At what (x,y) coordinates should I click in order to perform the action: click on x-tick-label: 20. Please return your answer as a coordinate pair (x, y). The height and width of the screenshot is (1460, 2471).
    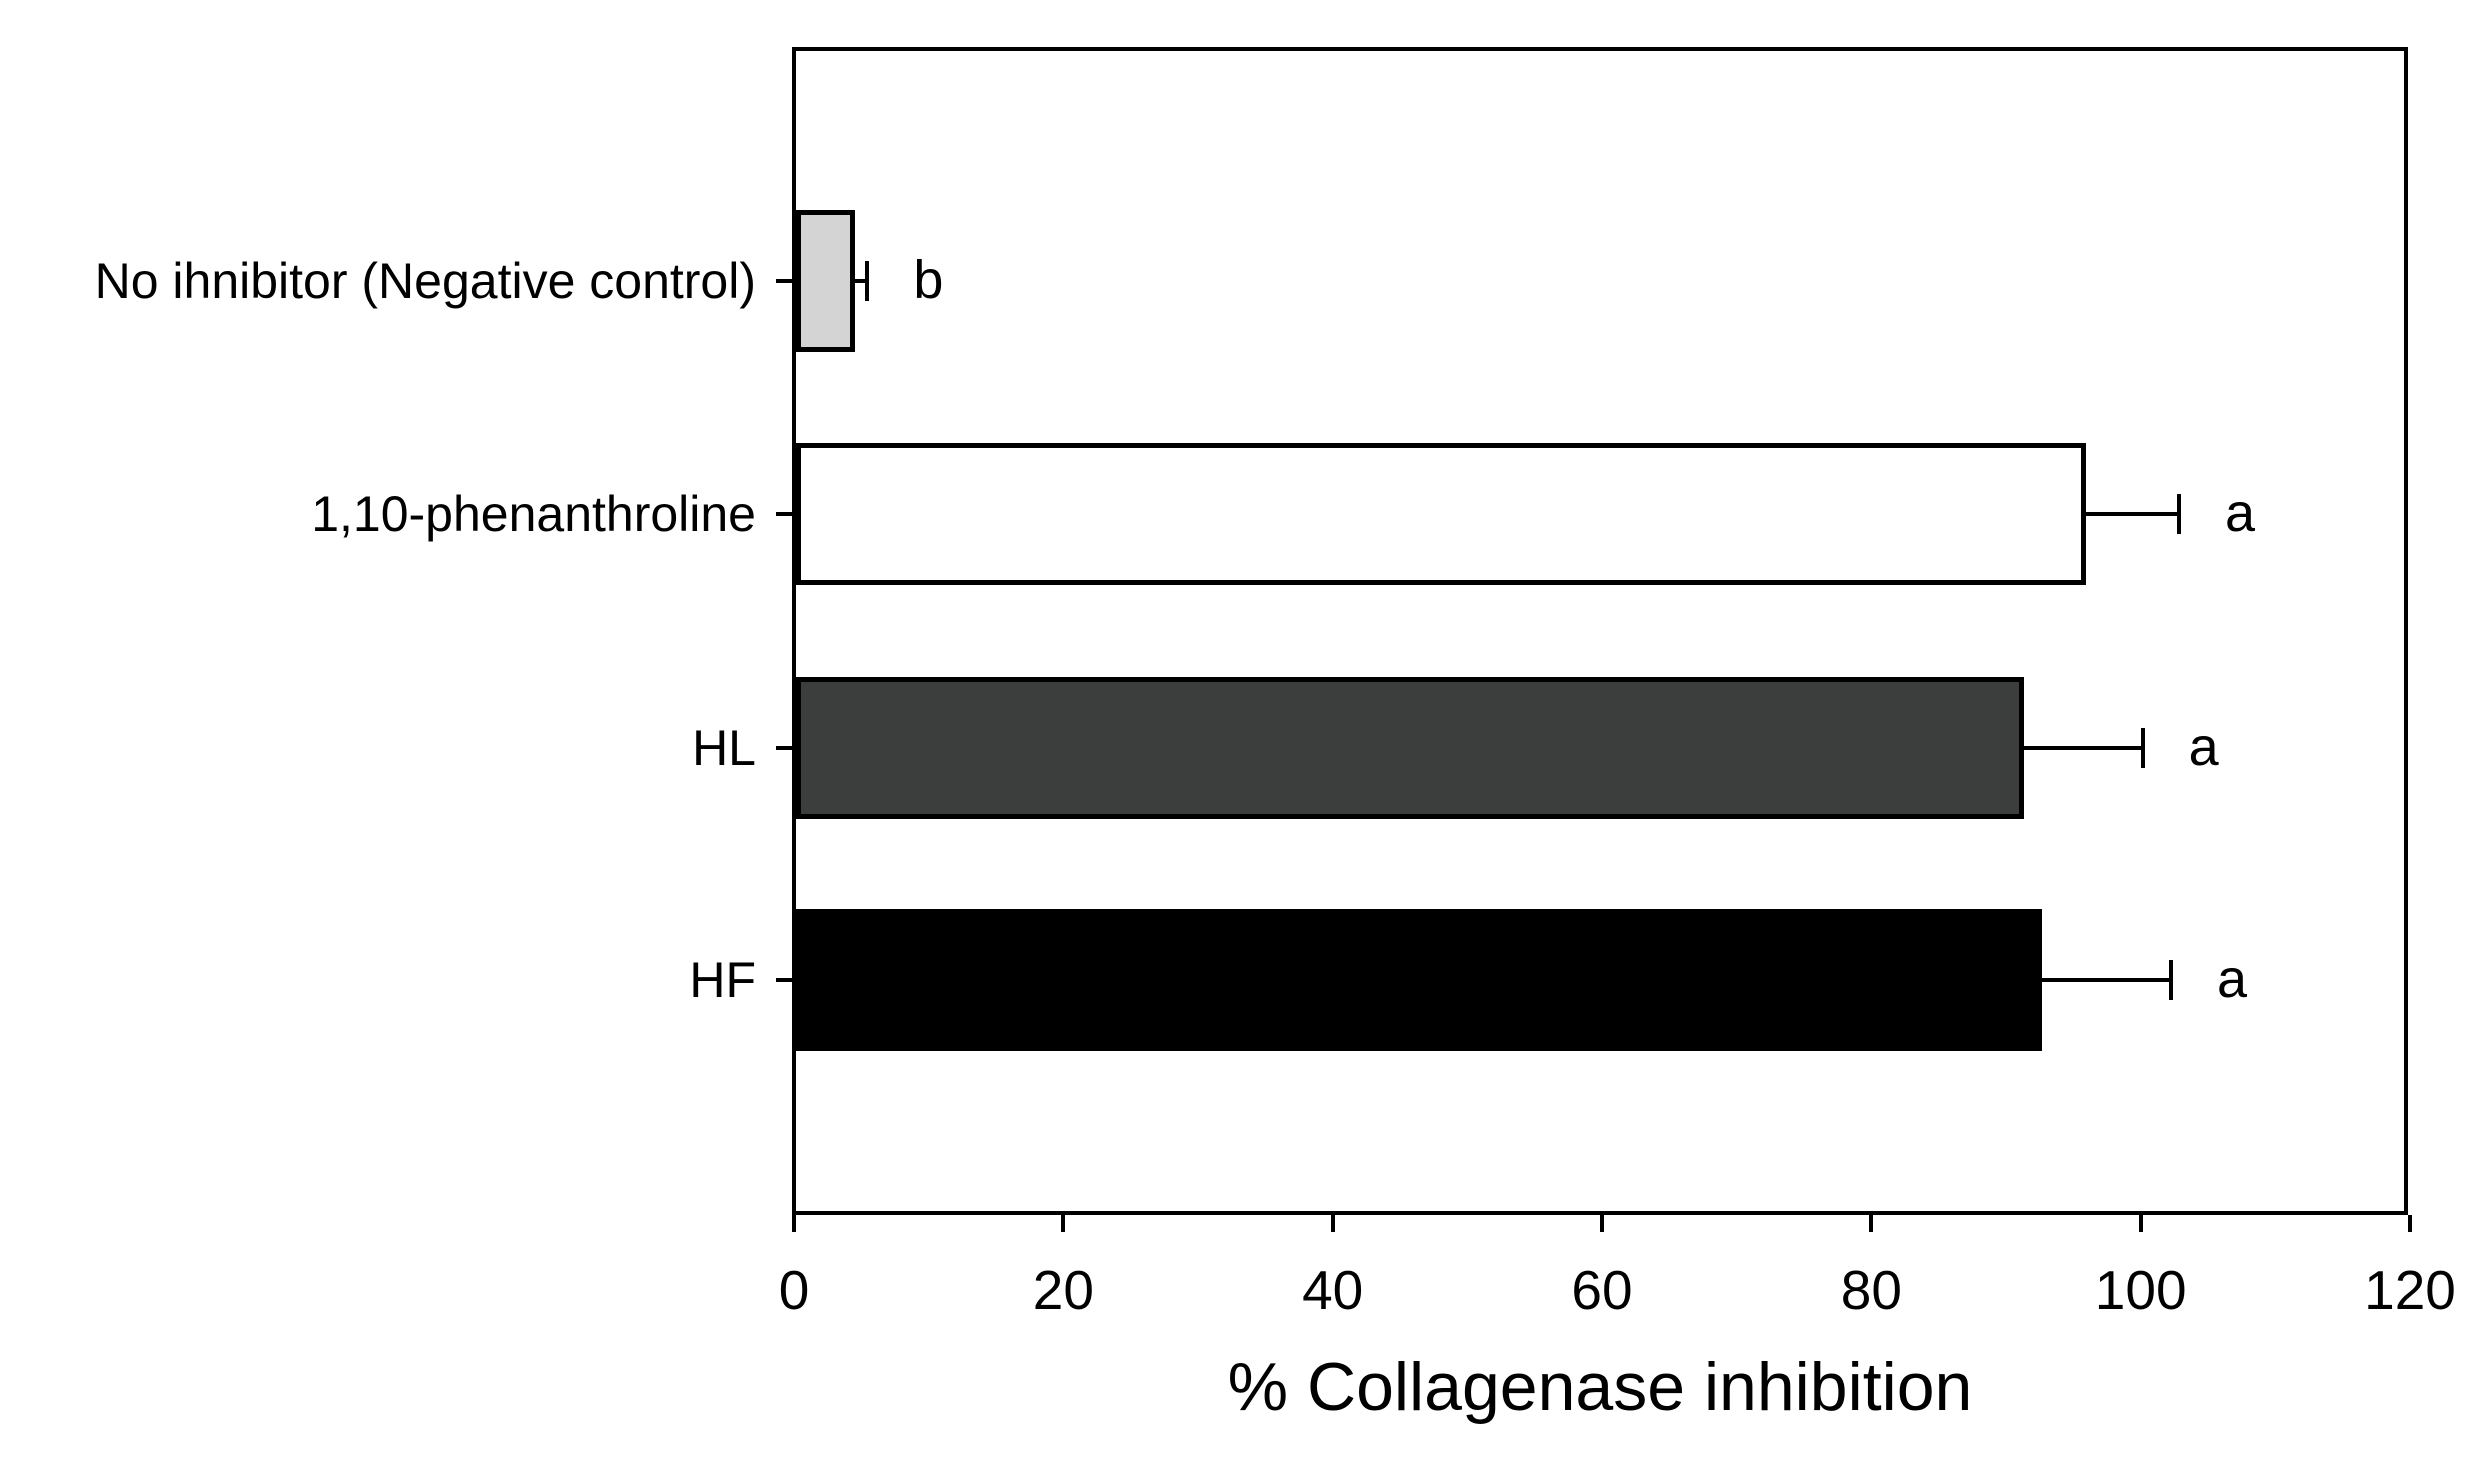
    Looking at the image, I should click on (1063, 1290).